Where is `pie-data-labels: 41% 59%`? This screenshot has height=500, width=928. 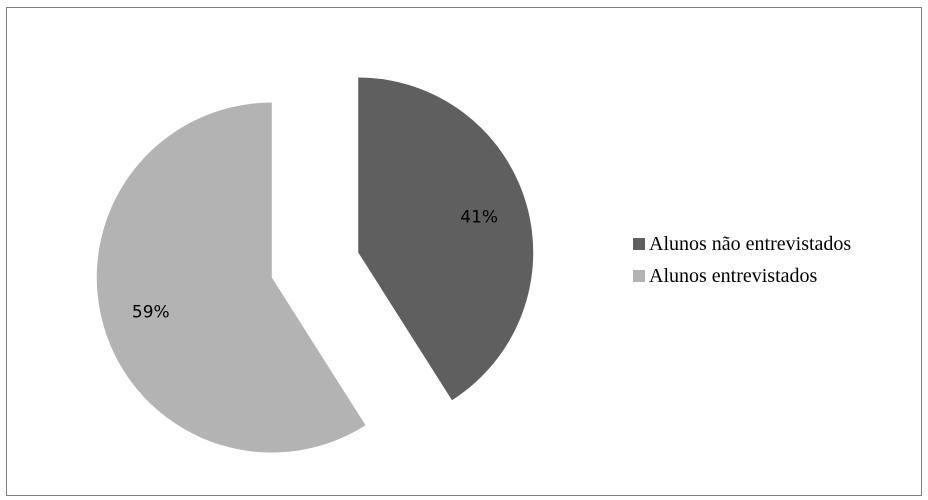 pie-data-labels: 41% 59% is located at coordinates (315, 264).